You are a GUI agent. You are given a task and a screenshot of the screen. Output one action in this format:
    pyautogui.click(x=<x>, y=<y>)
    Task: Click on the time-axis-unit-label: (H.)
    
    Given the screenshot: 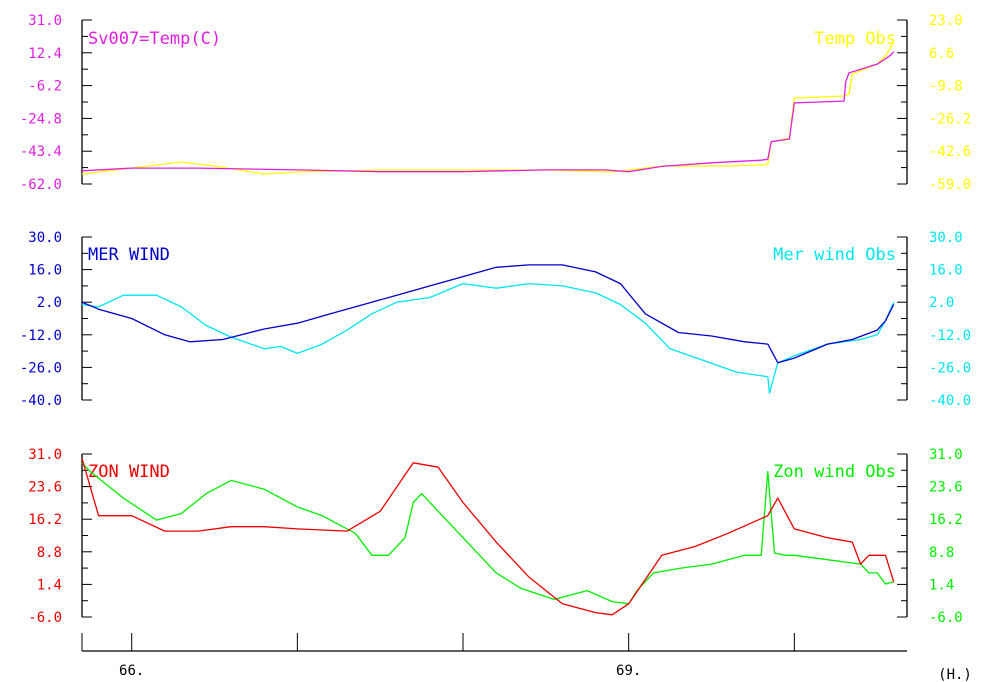 What is the action you would take?
    pyautogui.click(x=955, y=674)
    